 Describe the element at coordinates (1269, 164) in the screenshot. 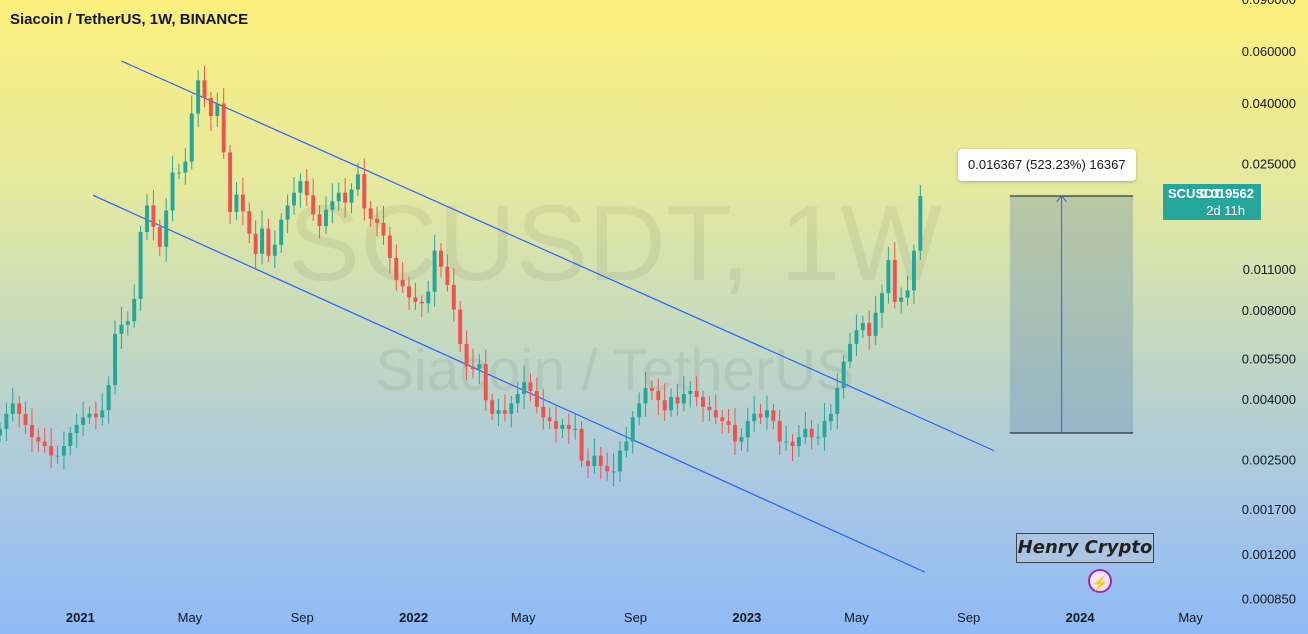

I see `y-tick-label: 0.025000` at that location.